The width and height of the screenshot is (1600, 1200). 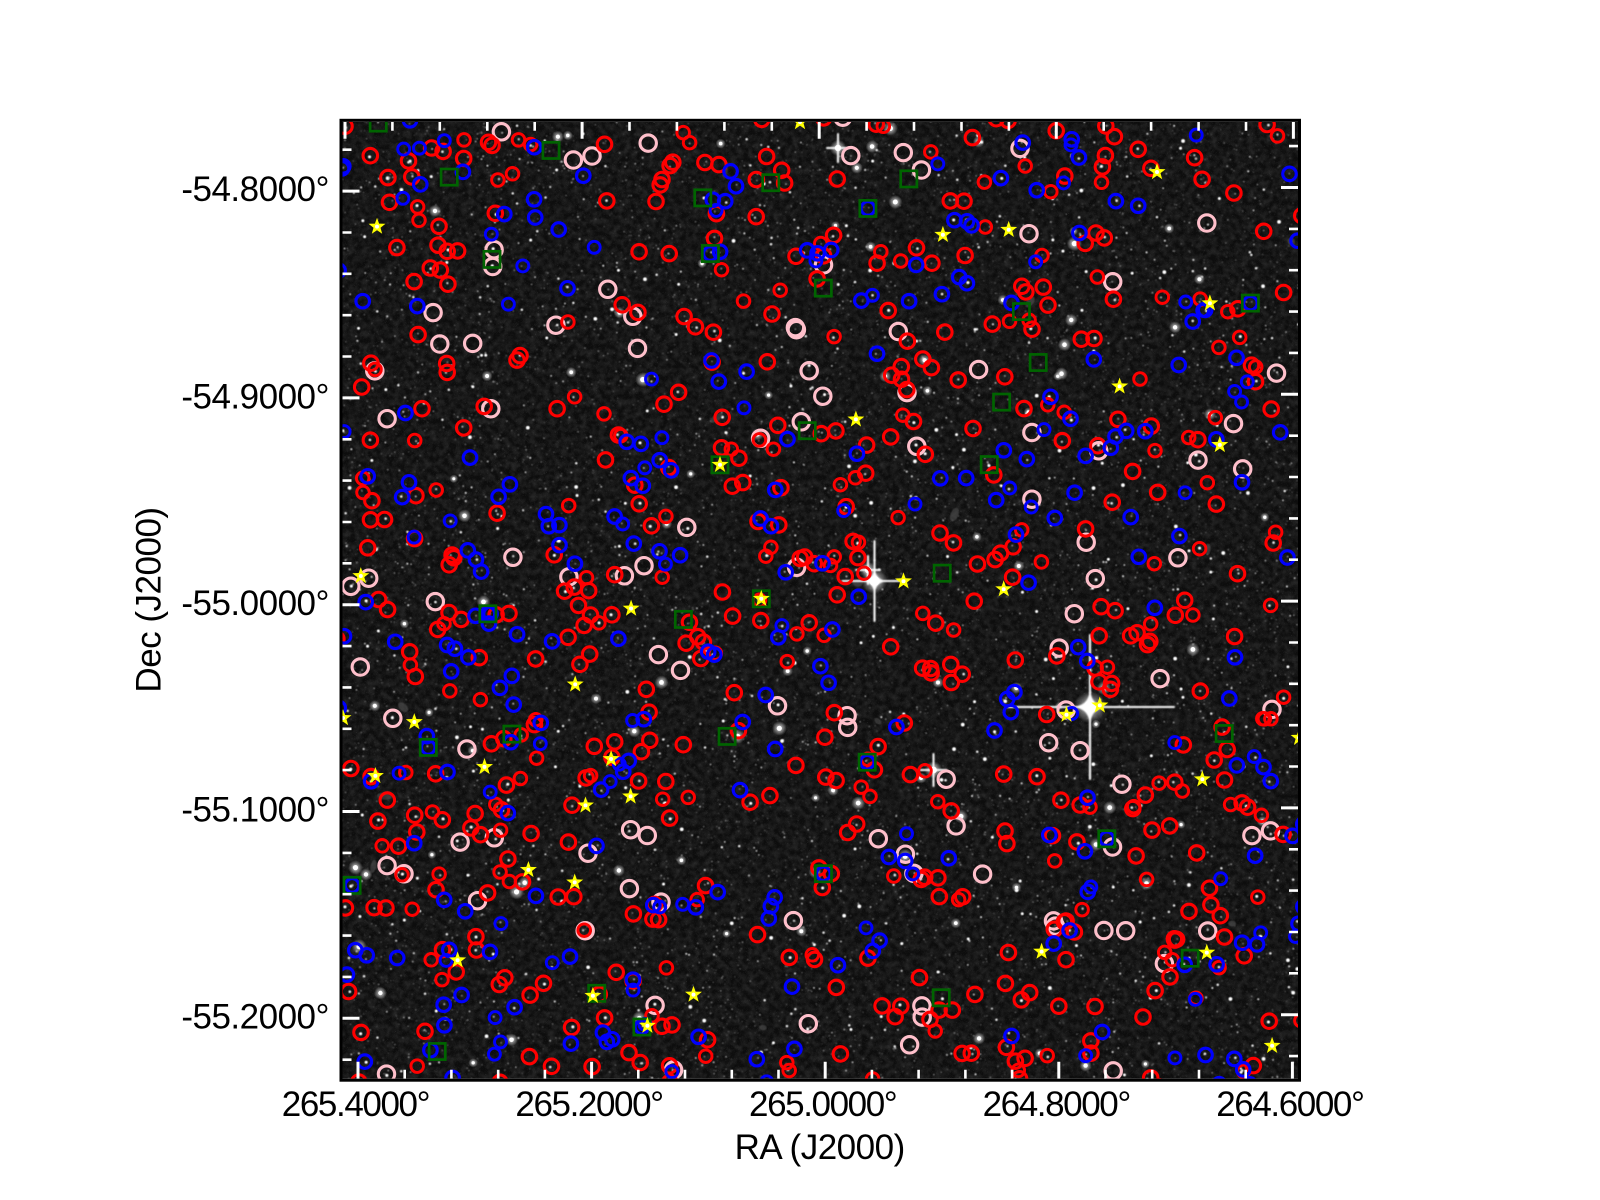 What do you see at coordinates (255, 810) in the screenshot?
I see `svg-text: -55.1000°` at bounding box center [255, 810].